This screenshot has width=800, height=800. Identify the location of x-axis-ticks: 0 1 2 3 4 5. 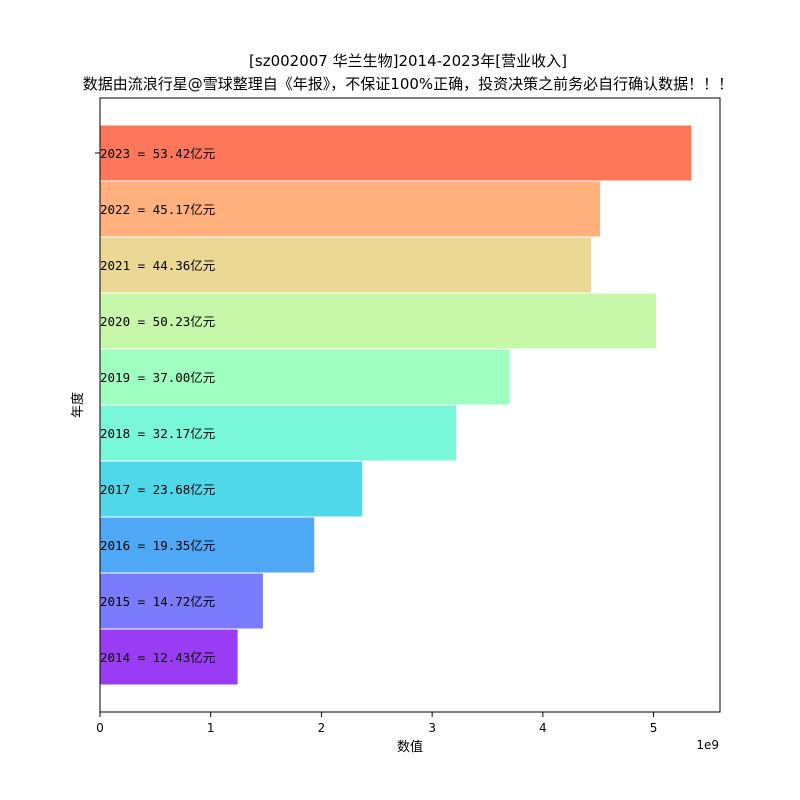
(376, 723).